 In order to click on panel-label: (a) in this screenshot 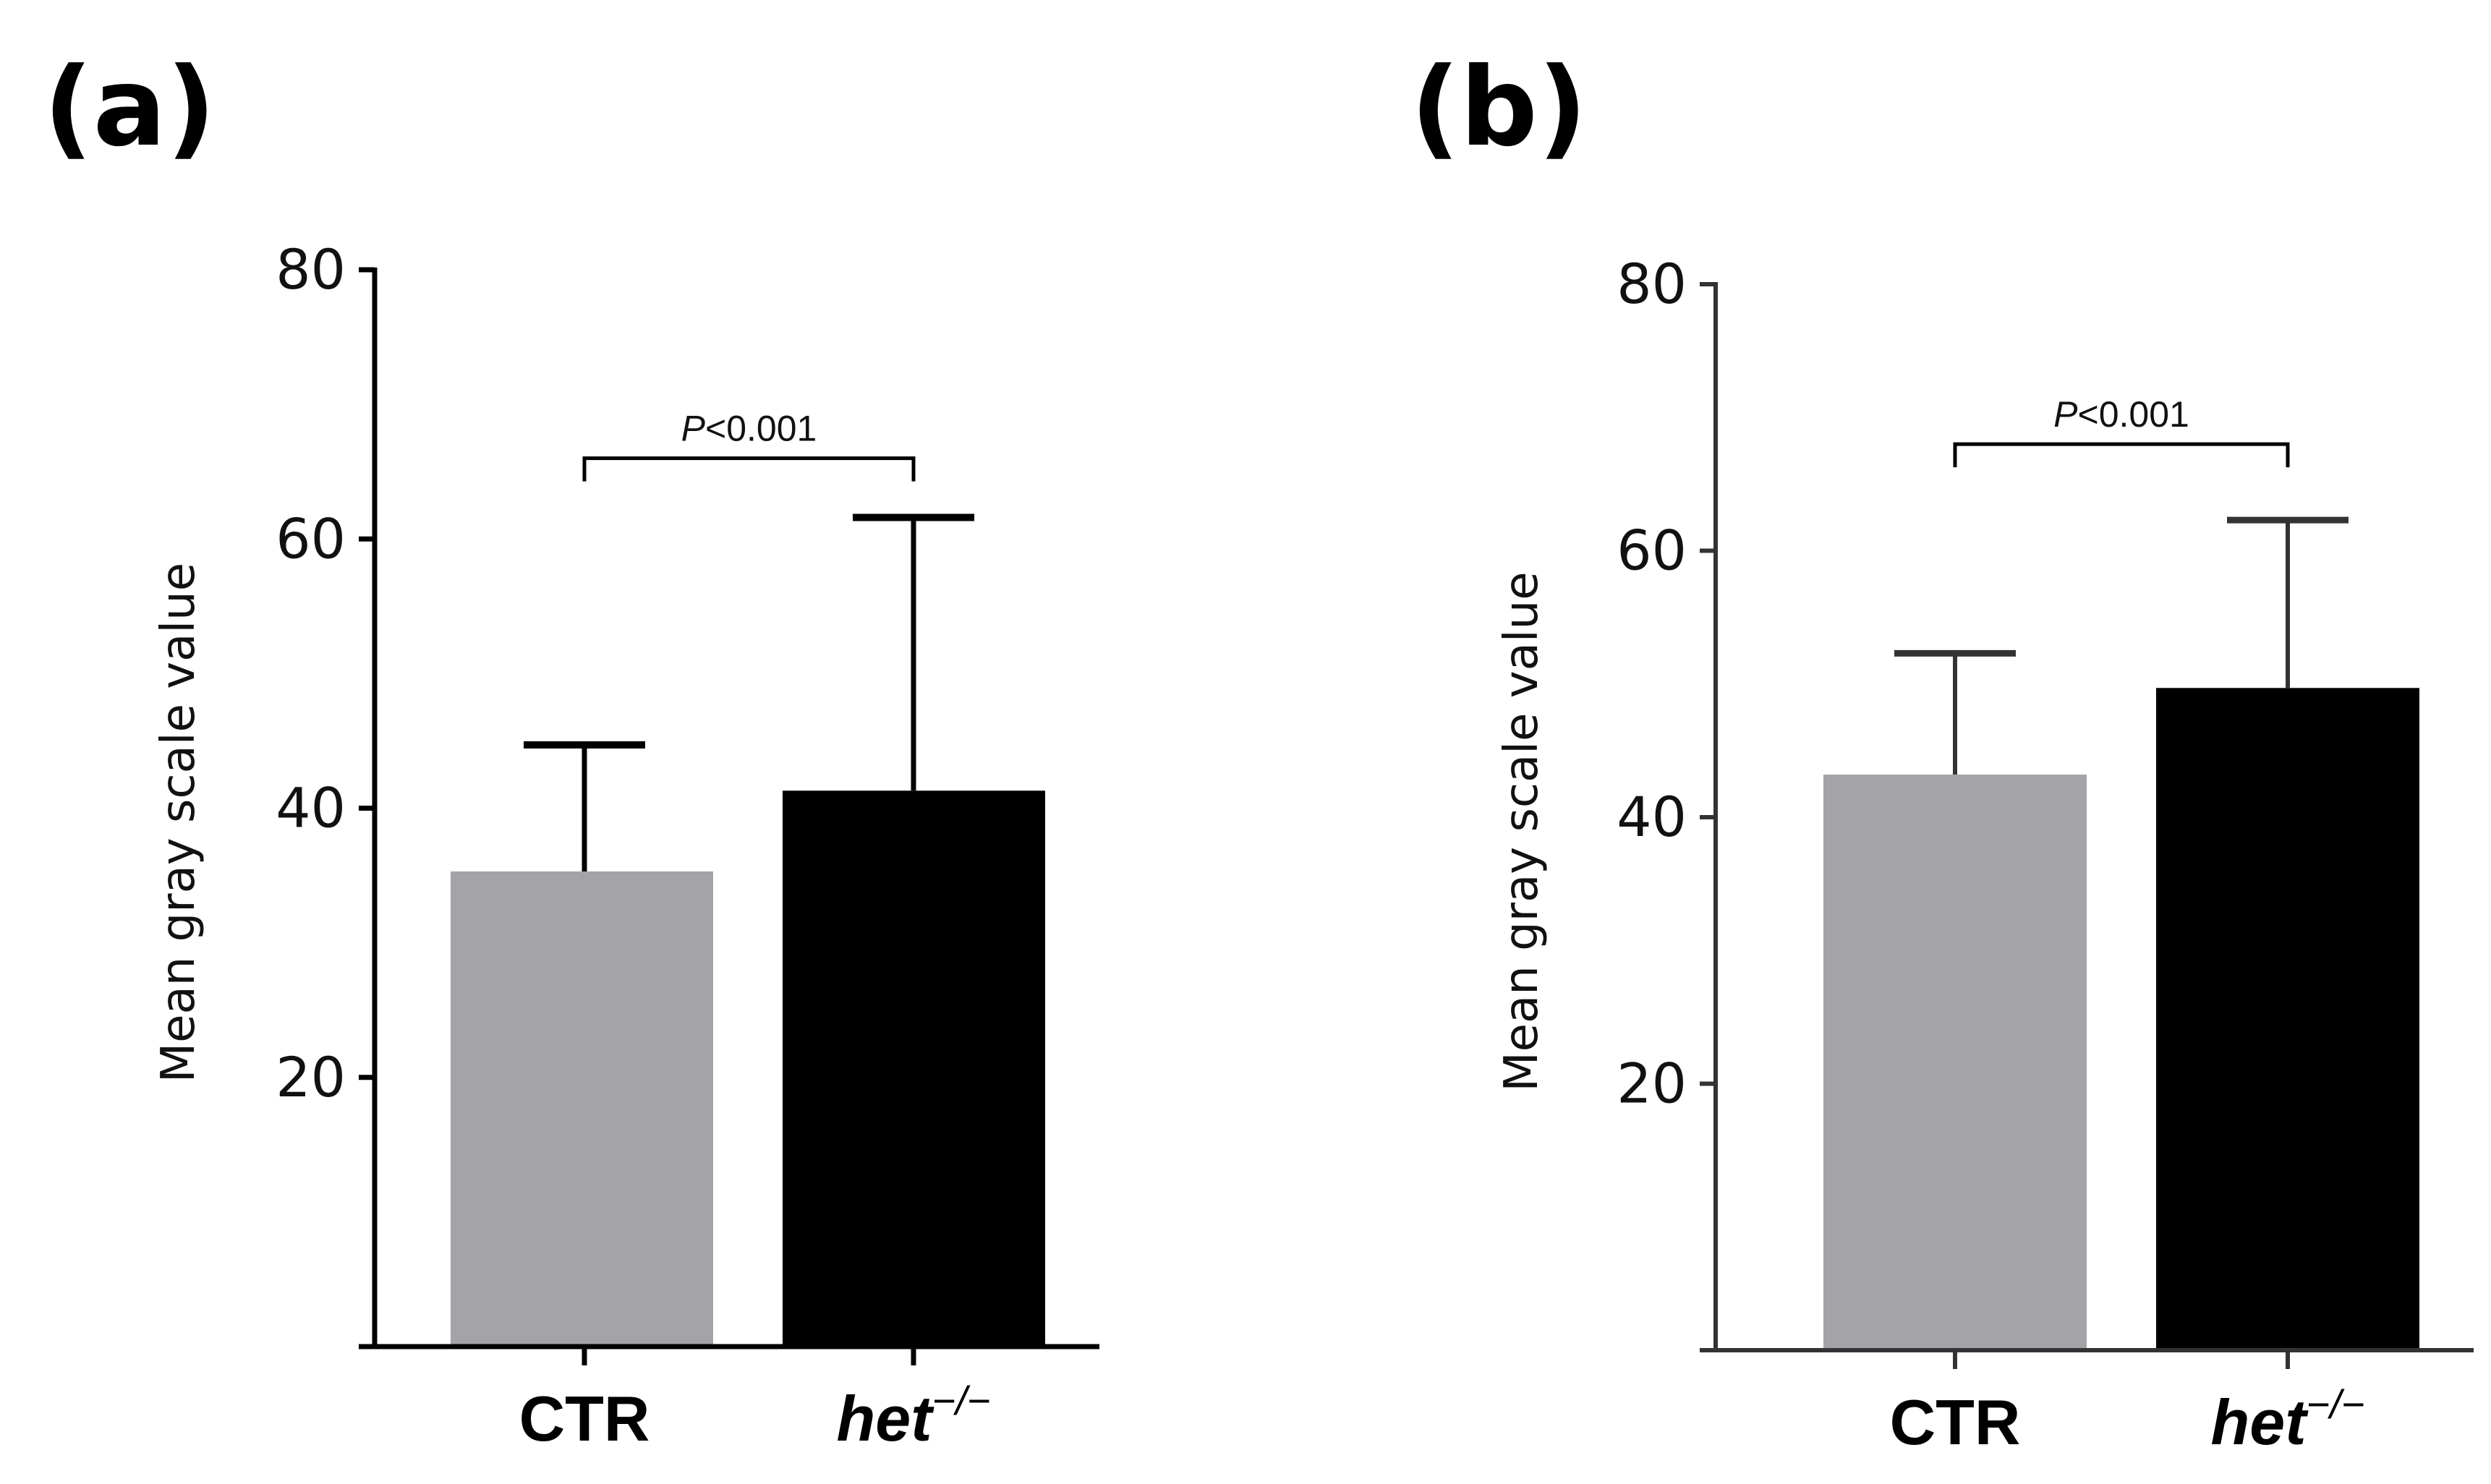, I will do `click(129, 108)`.